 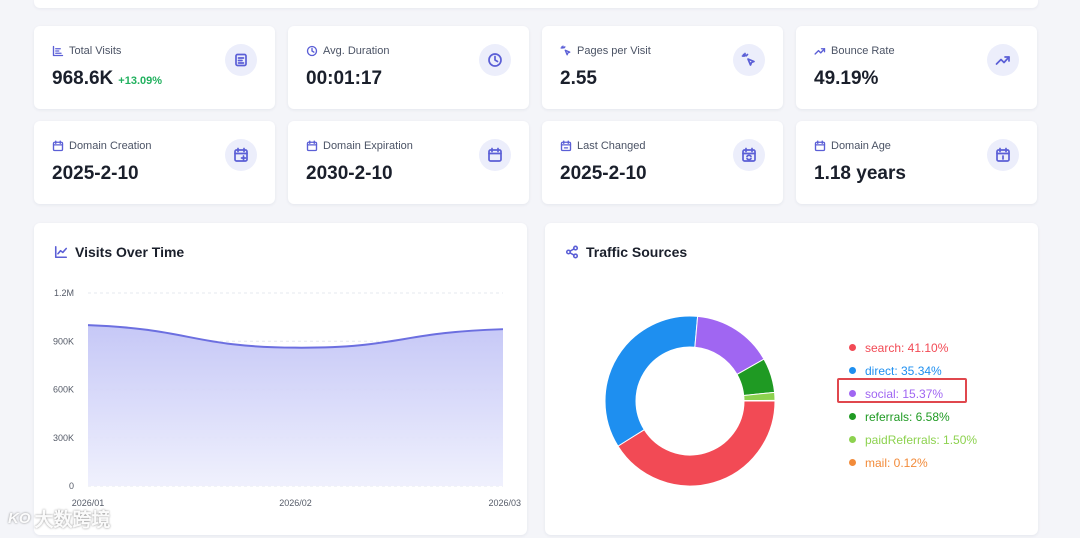 What do you see at coordinates (61, 252) in the screenshot?
I see `line-chart-icon` at bounding box center [61, 252].